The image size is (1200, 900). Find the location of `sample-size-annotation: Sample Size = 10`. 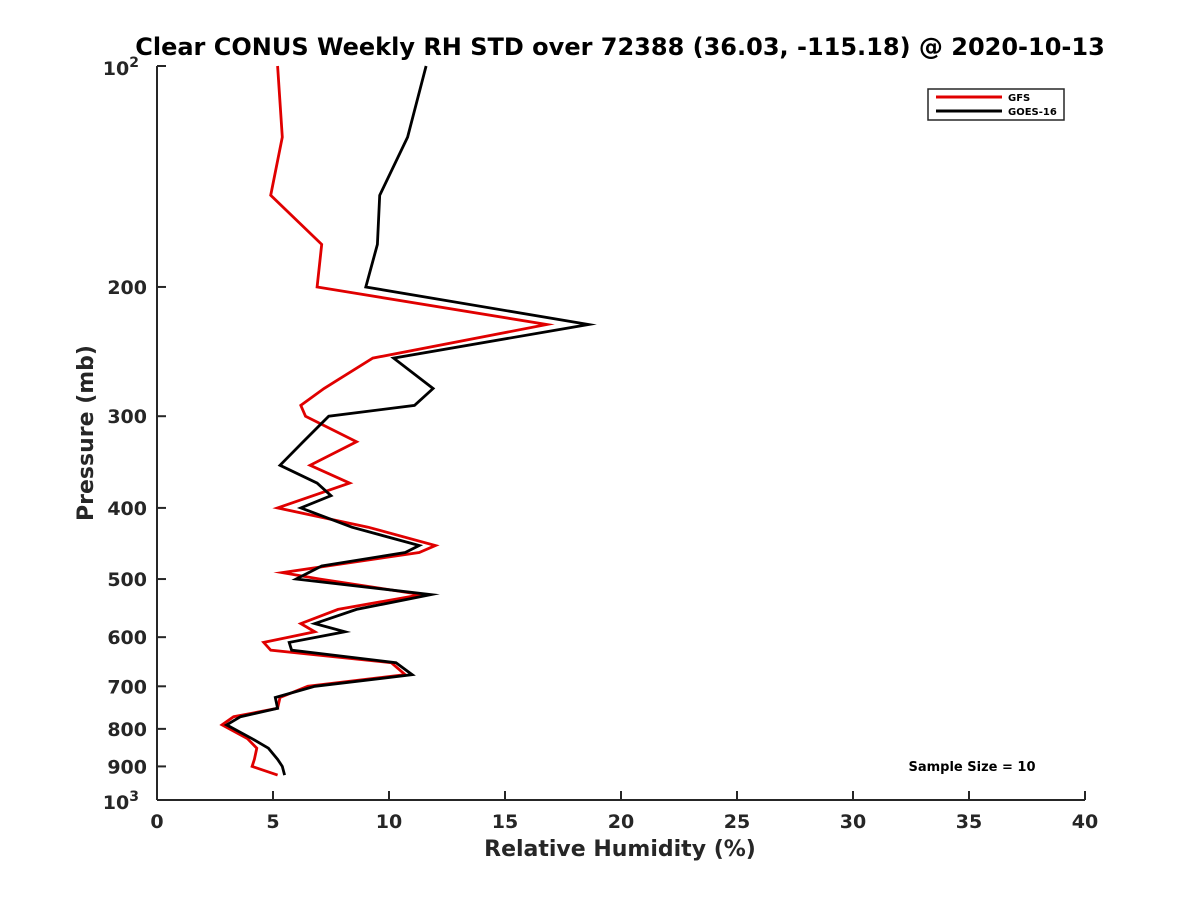

sample-size-annotation: Sample Size = 10 is located at coordinates (971, 767).